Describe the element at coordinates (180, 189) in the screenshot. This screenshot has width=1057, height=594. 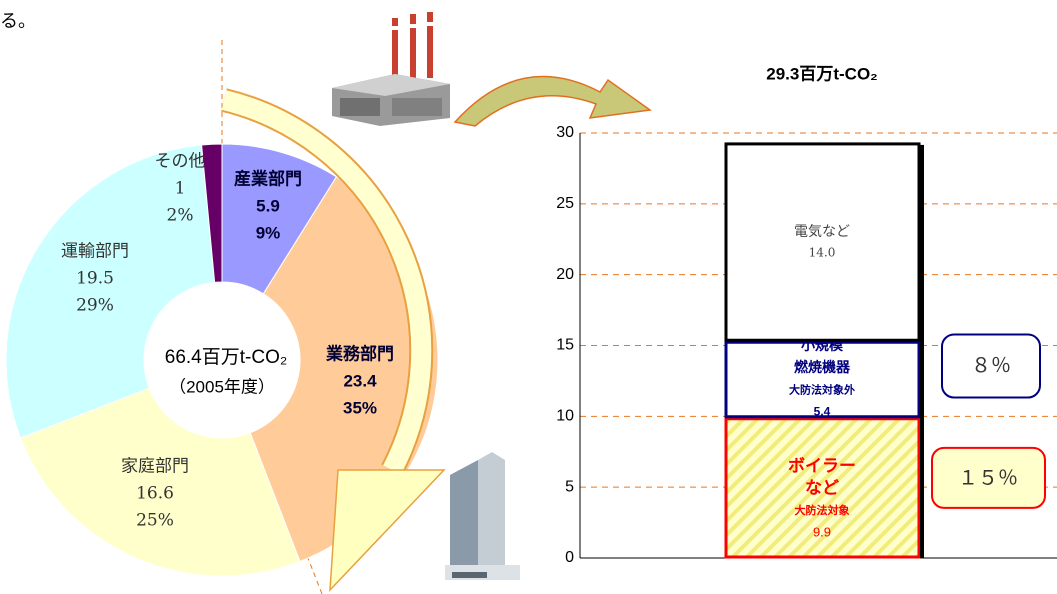
I see `segment-value: 1` at that location.